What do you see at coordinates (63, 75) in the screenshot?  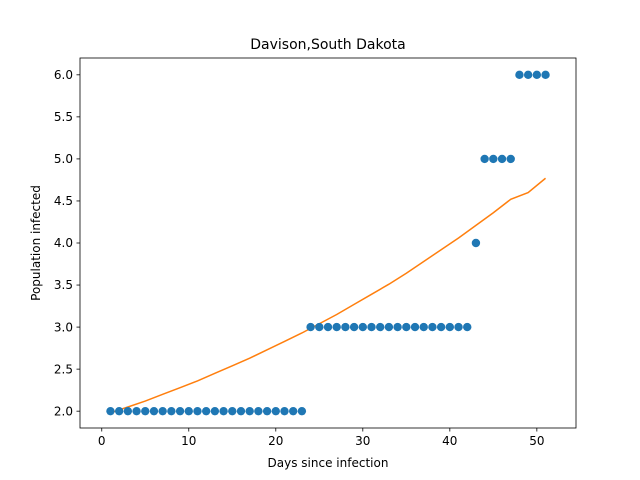 I see `y-tick-label: 6.0` at bounding box center [63, 75].